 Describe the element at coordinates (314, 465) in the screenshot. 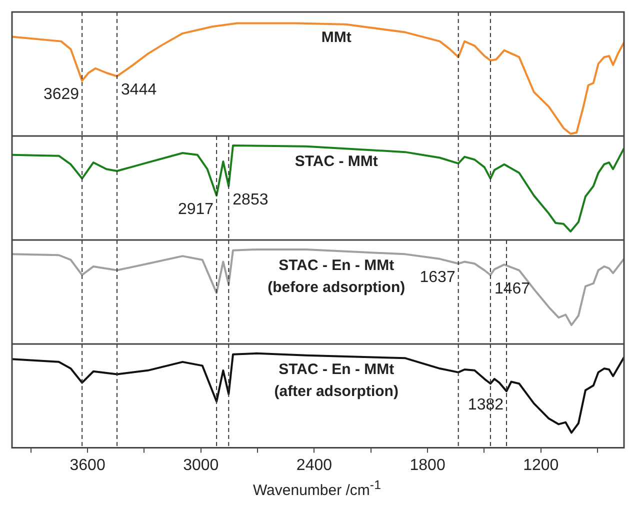

I see `x-tick-label: 2400` at that location.